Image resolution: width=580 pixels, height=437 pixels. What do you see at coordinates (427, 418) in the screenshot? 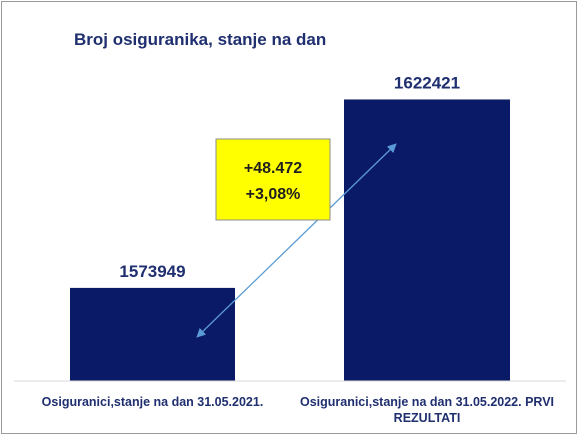
I see `category-label-2-line-2: REZULTATI` at bounding box center [427, 418].